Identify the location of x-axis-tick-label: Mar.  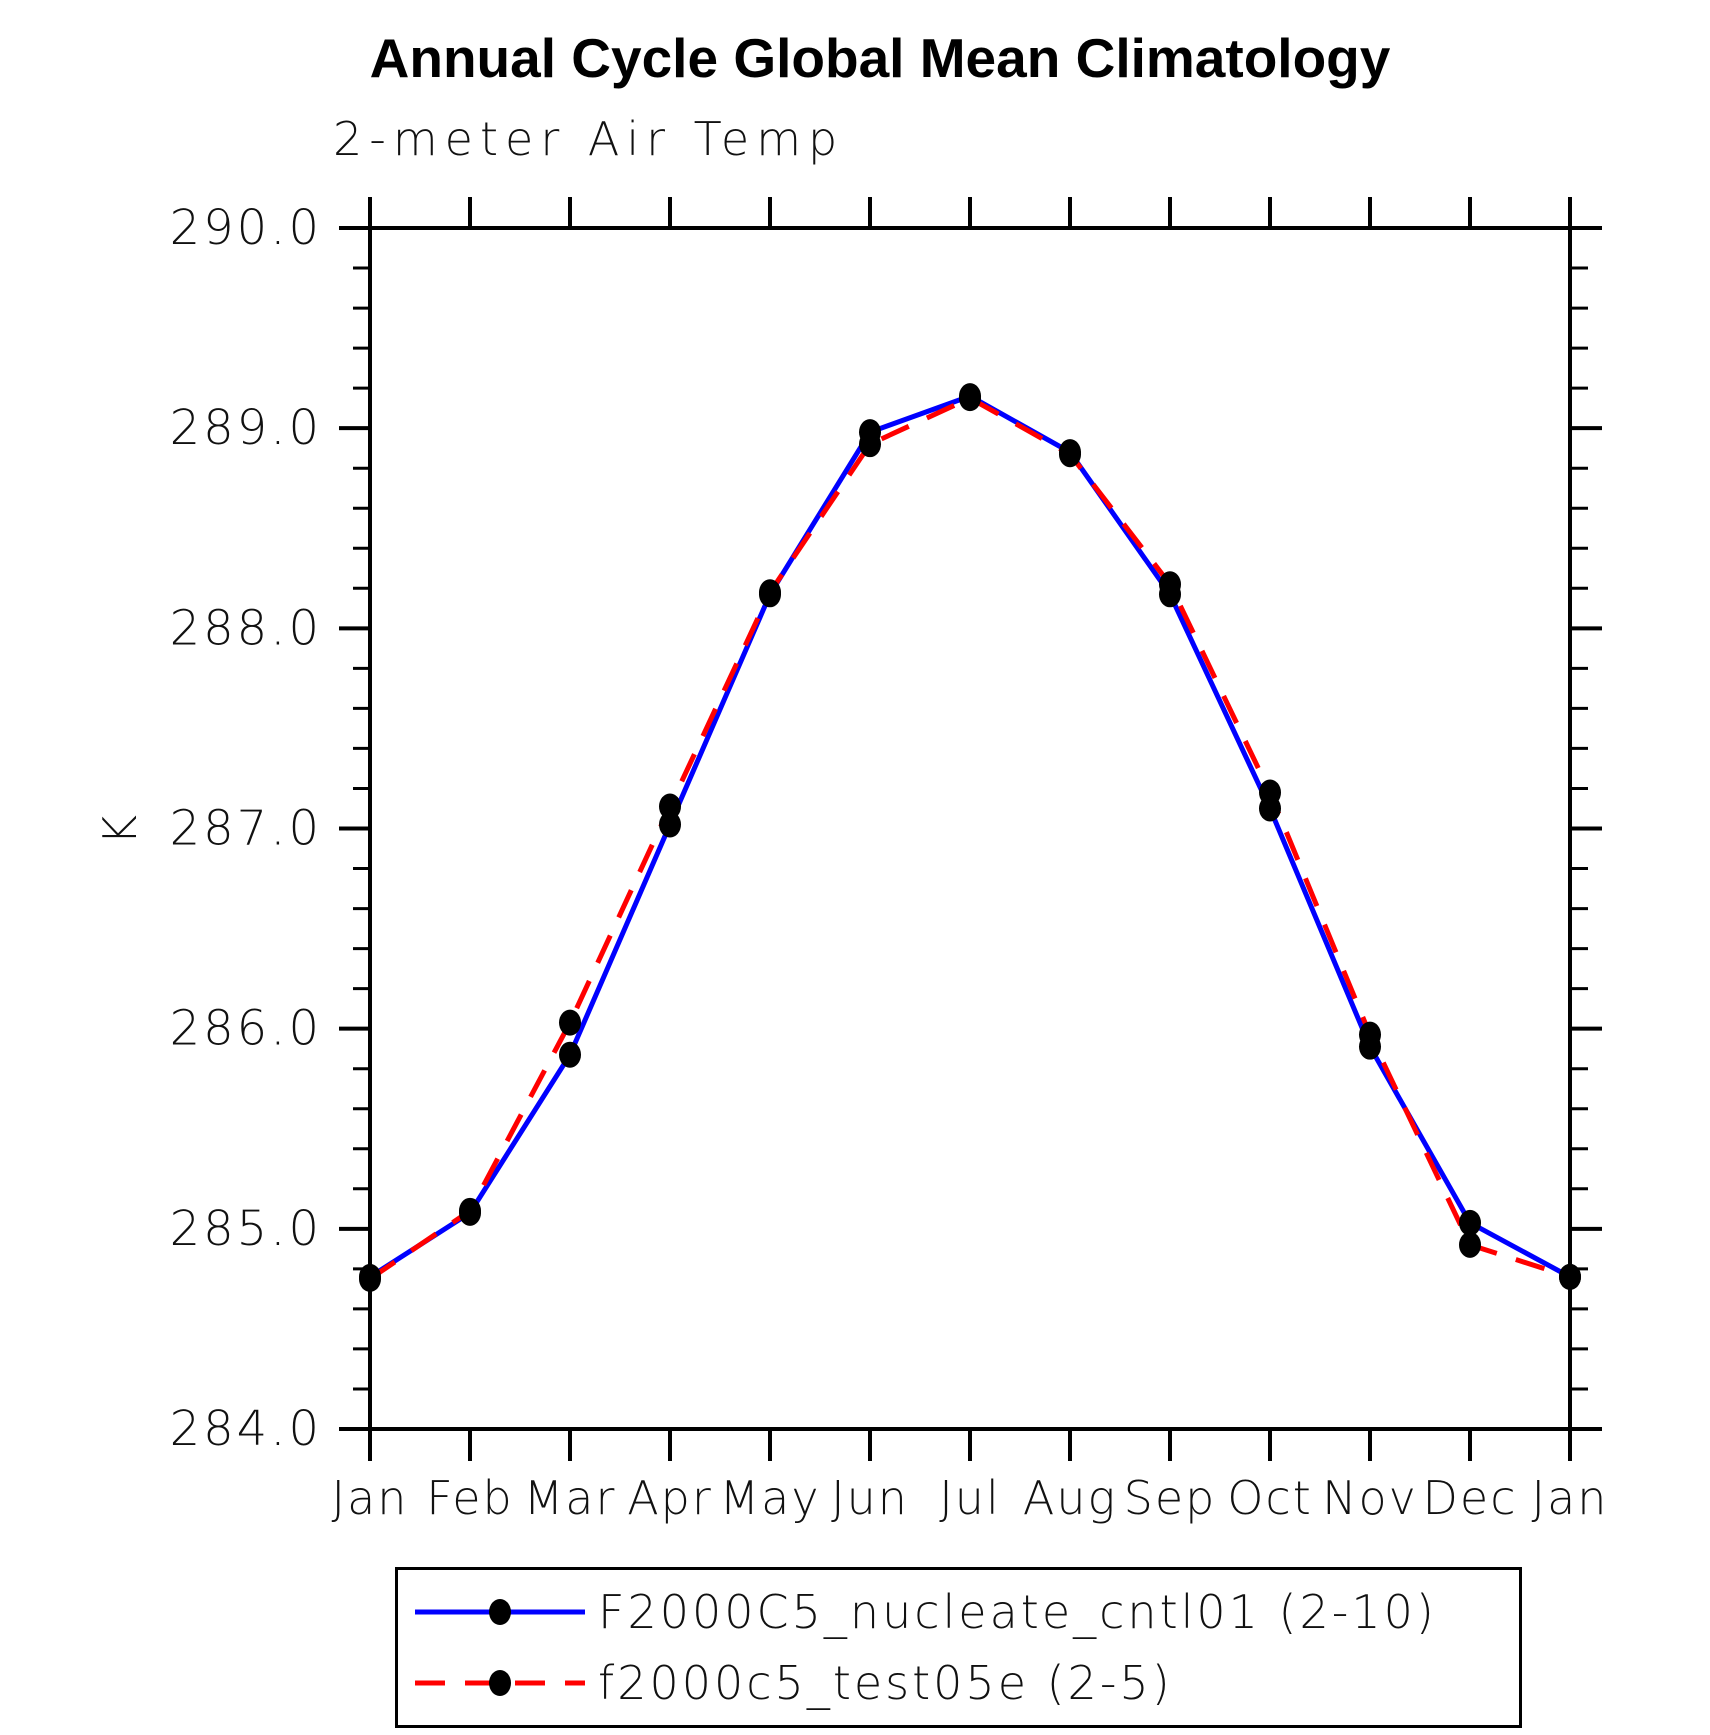
(570, 1498).